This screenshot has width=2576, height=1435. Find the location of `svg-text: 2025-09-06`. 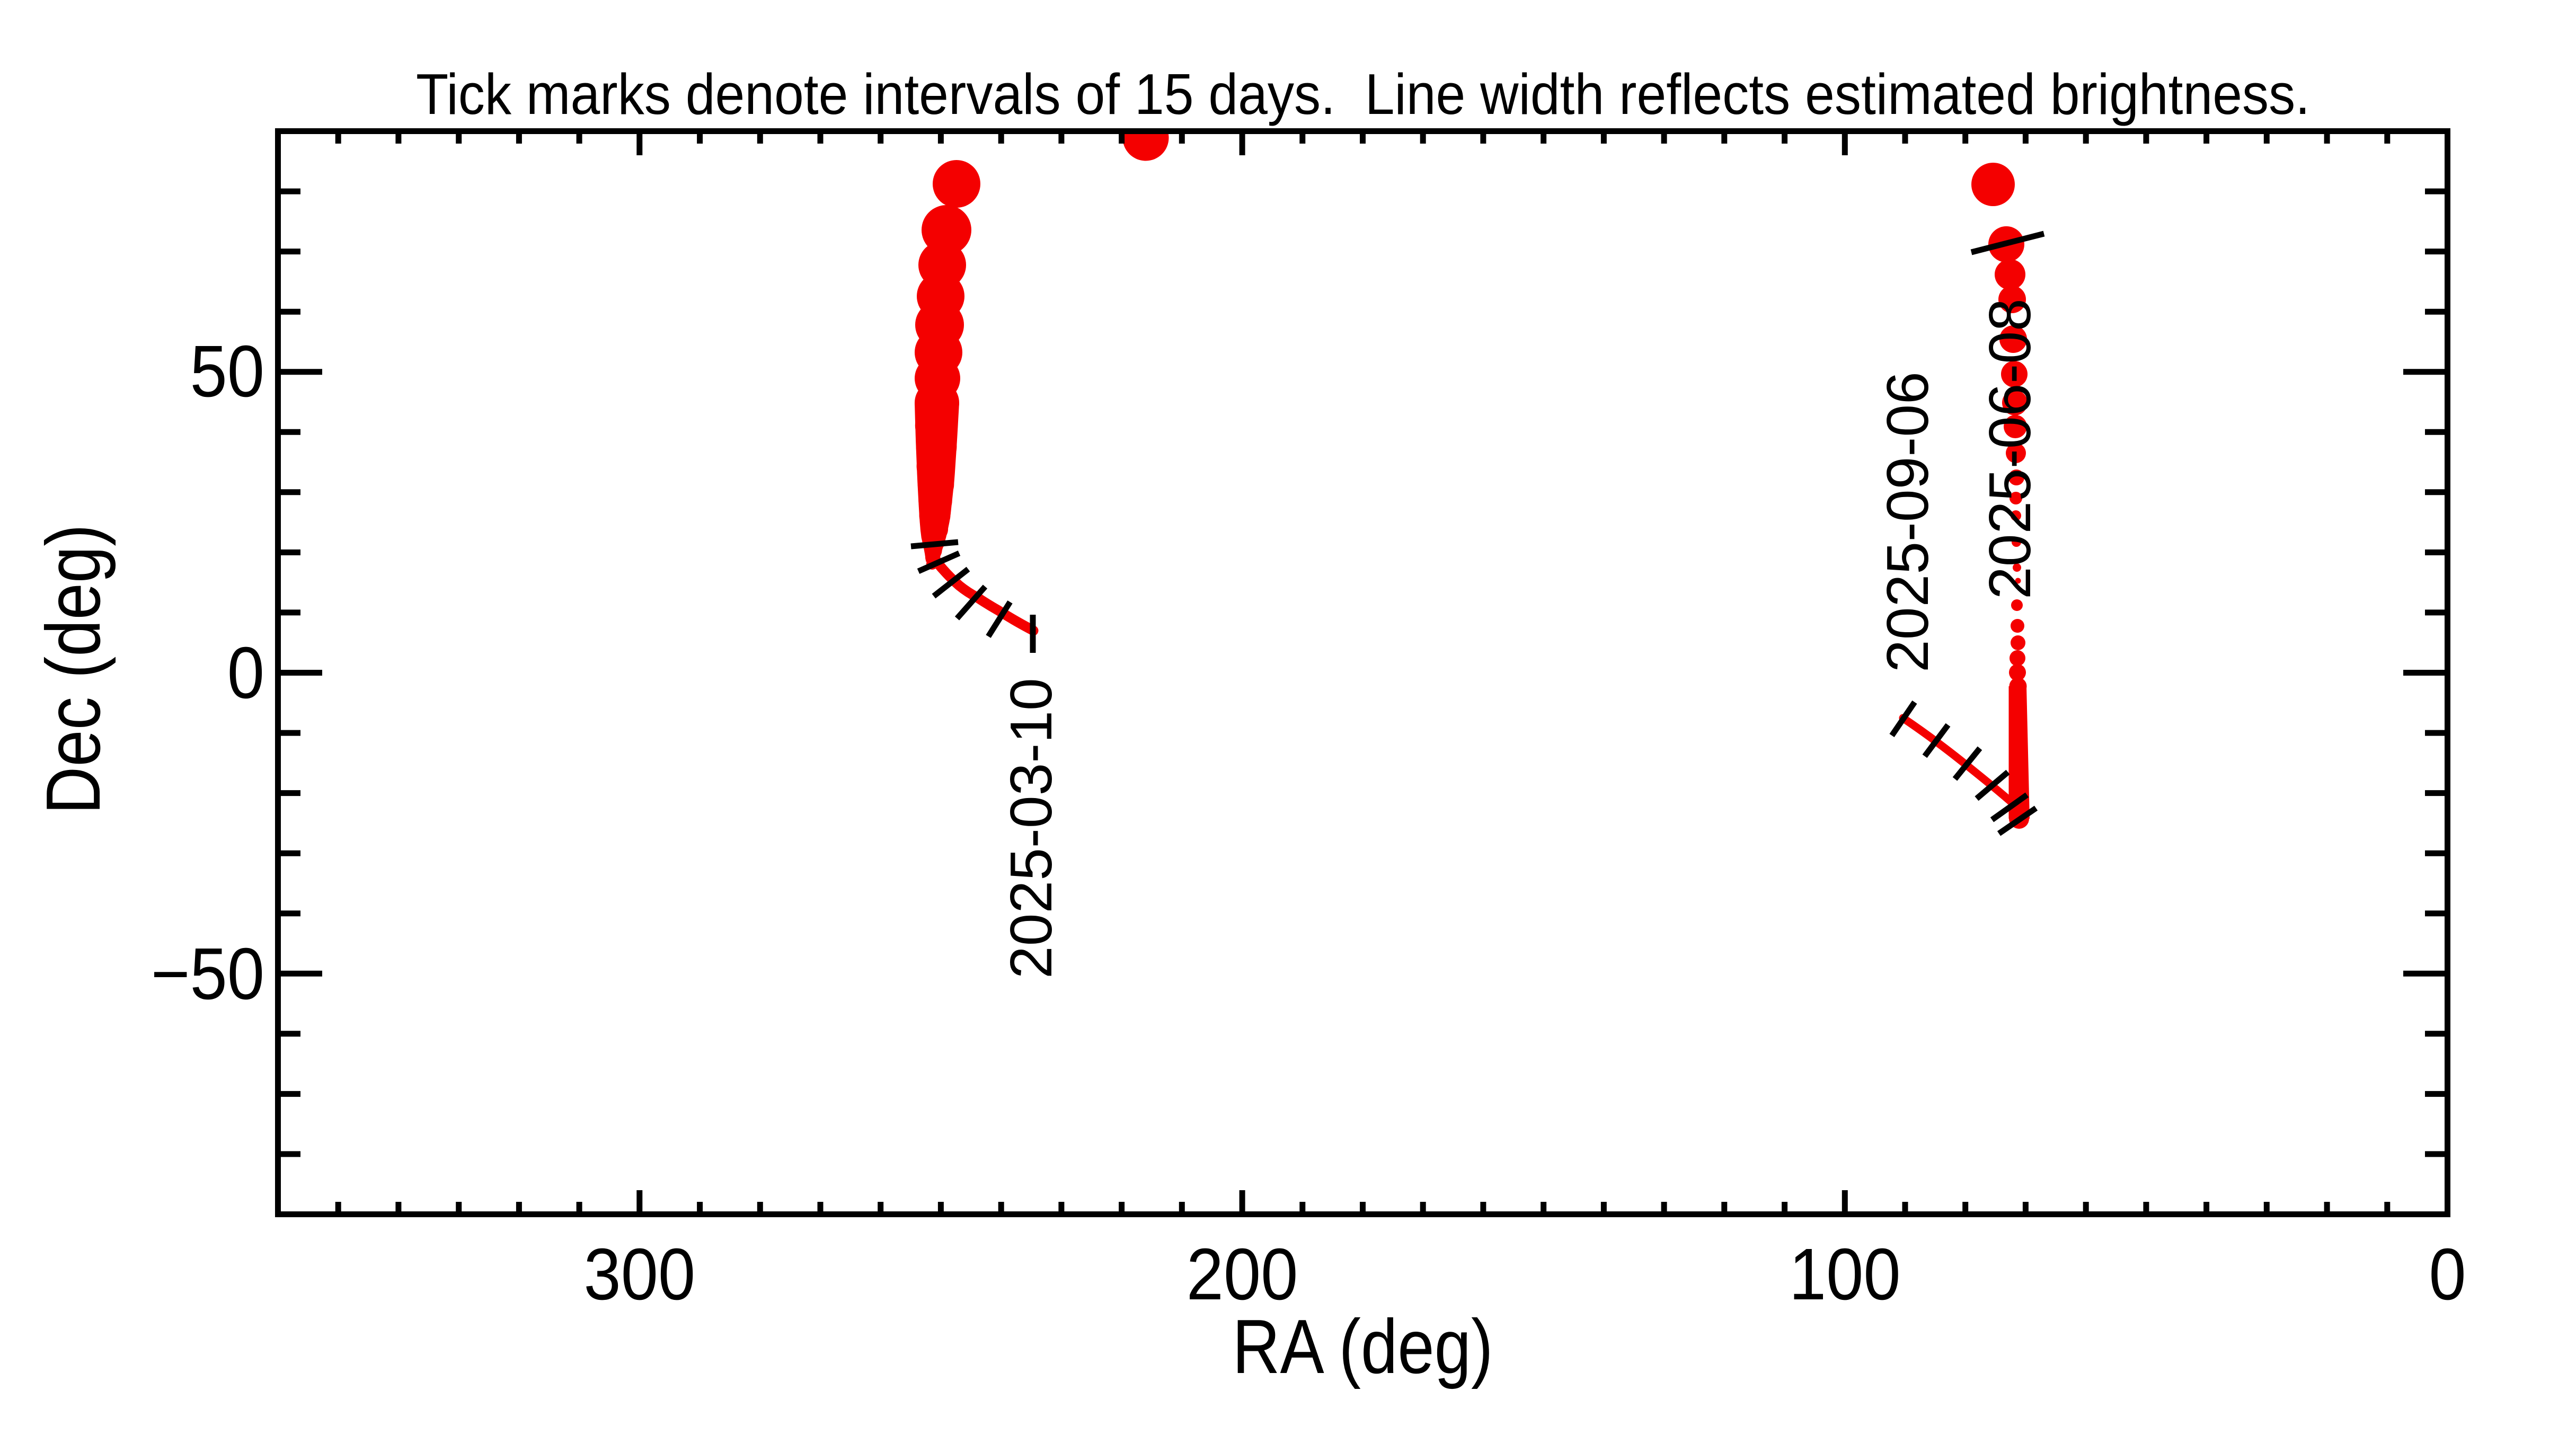

svg-text: 2025-09-06 is located at coordinates (1908, 521).